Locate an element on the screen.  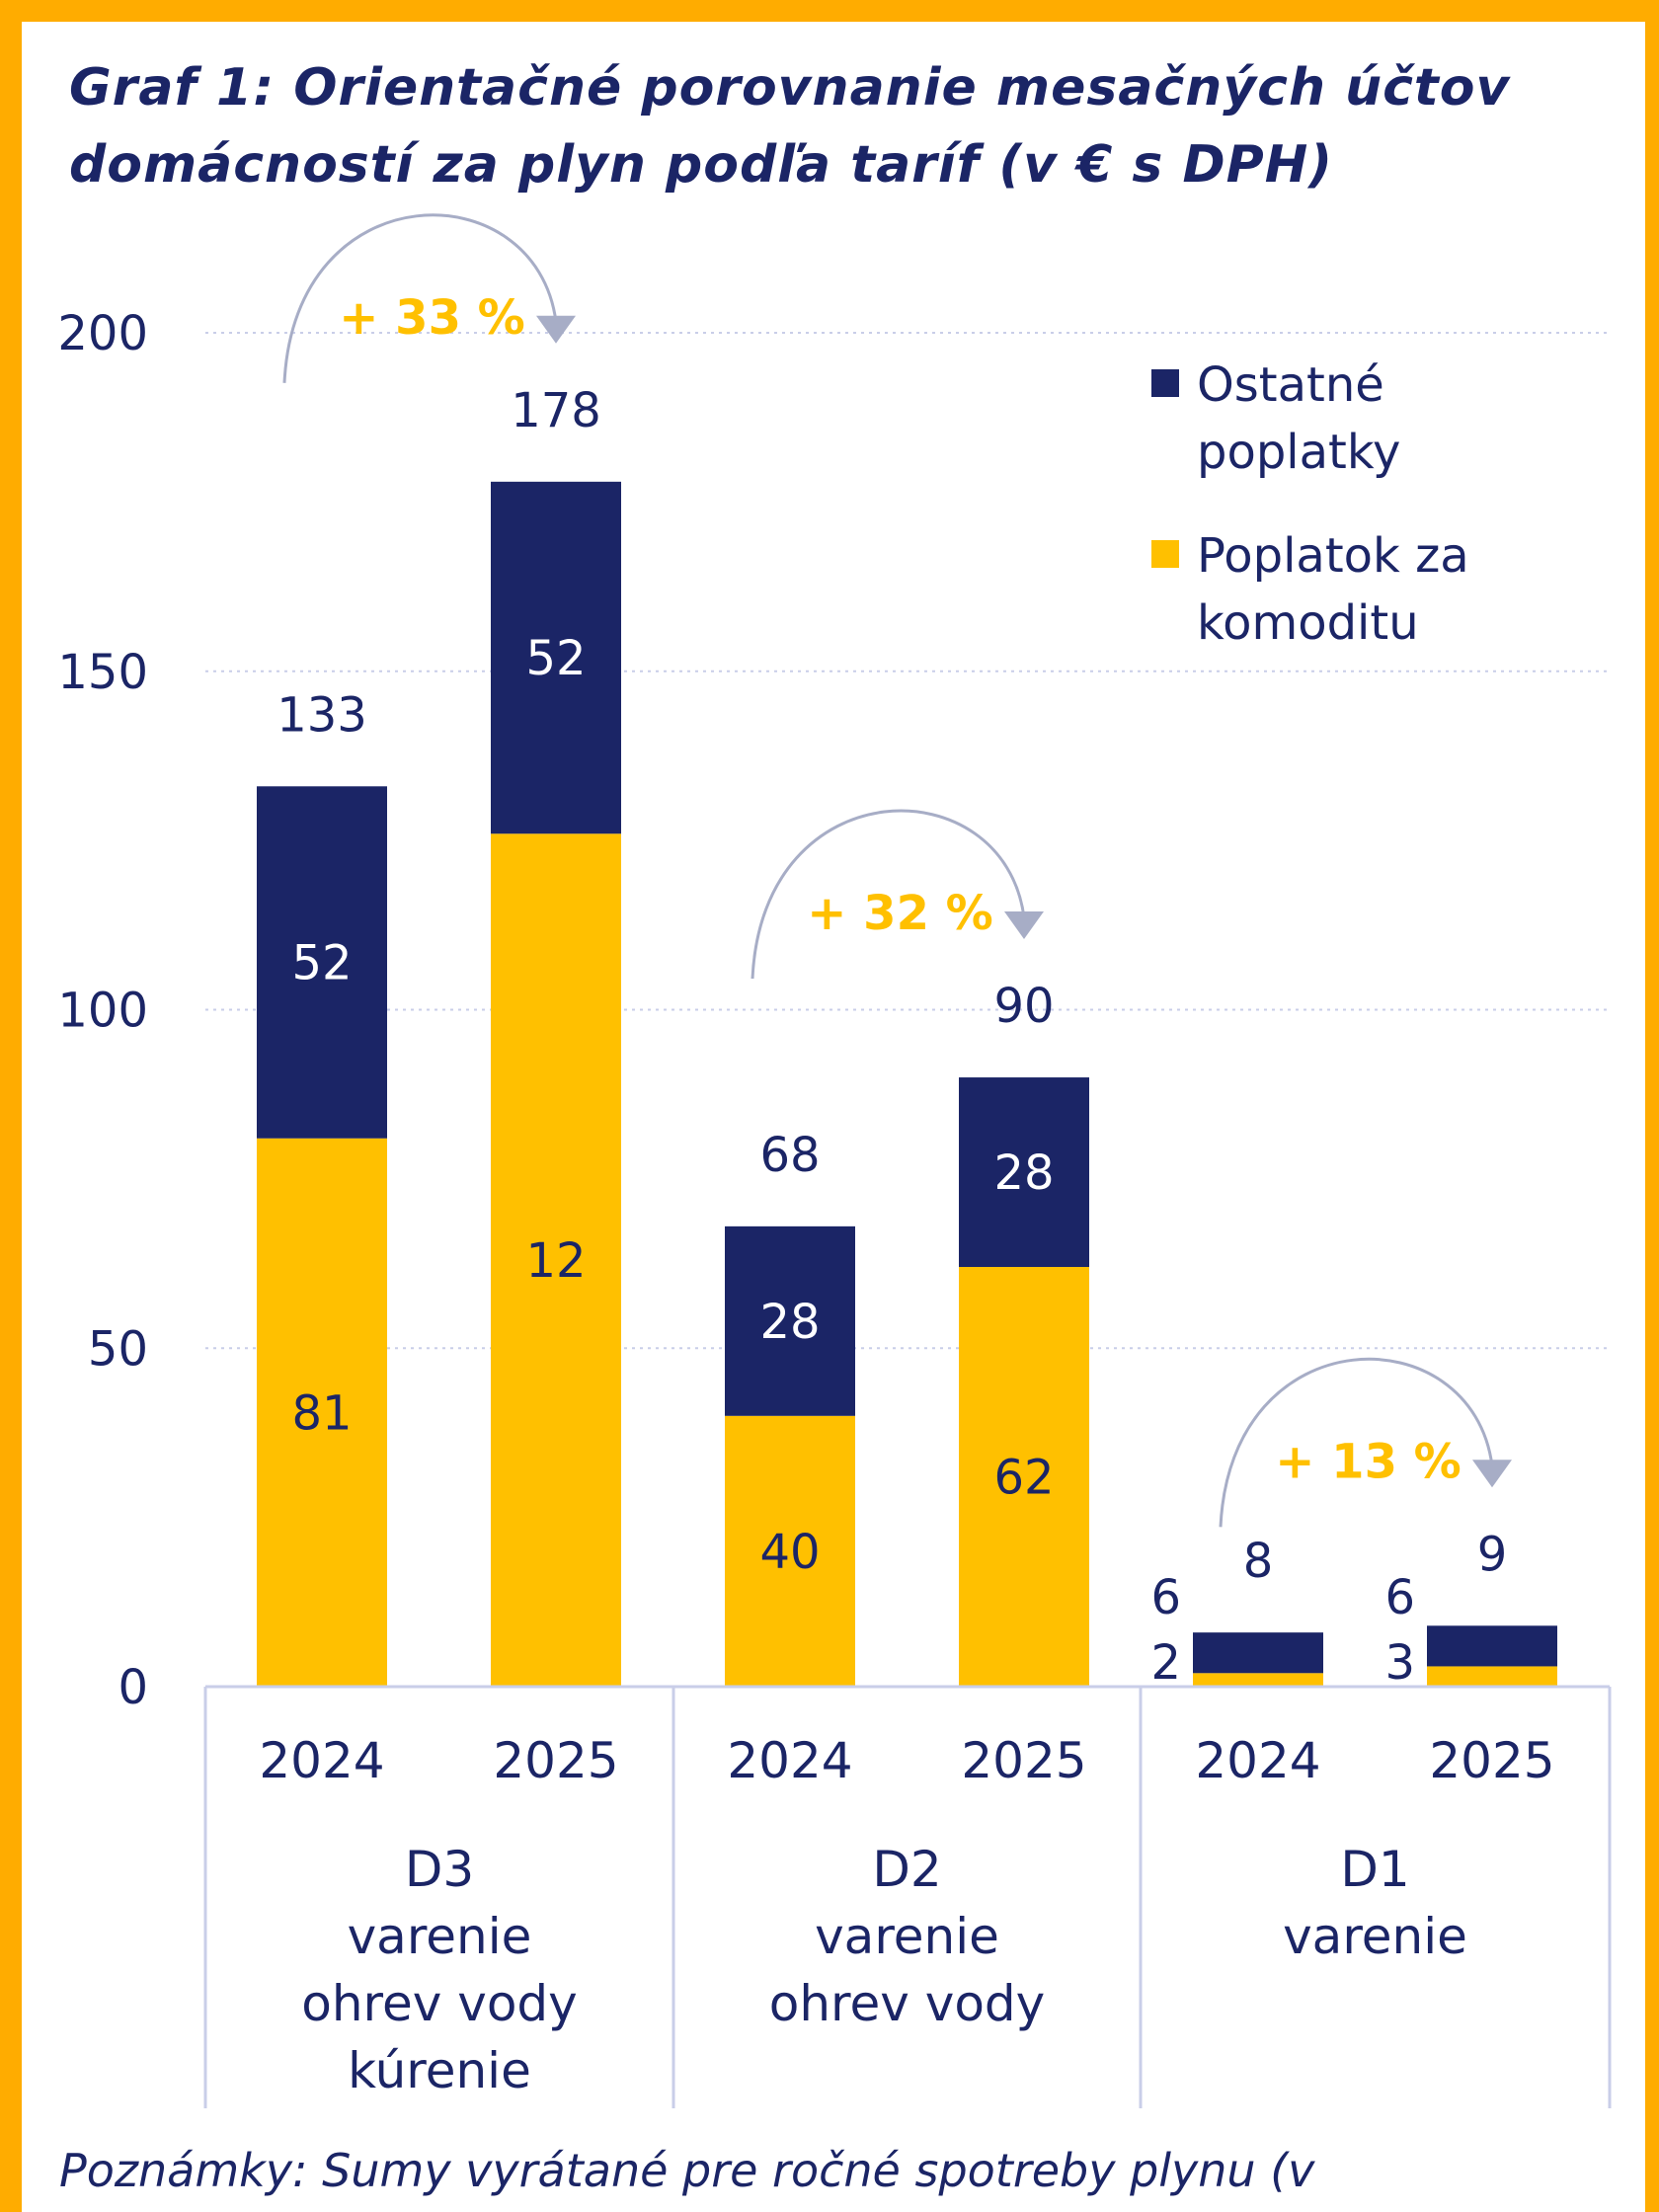
legend-swatch-komodita is located at coordinates (1165, 554).